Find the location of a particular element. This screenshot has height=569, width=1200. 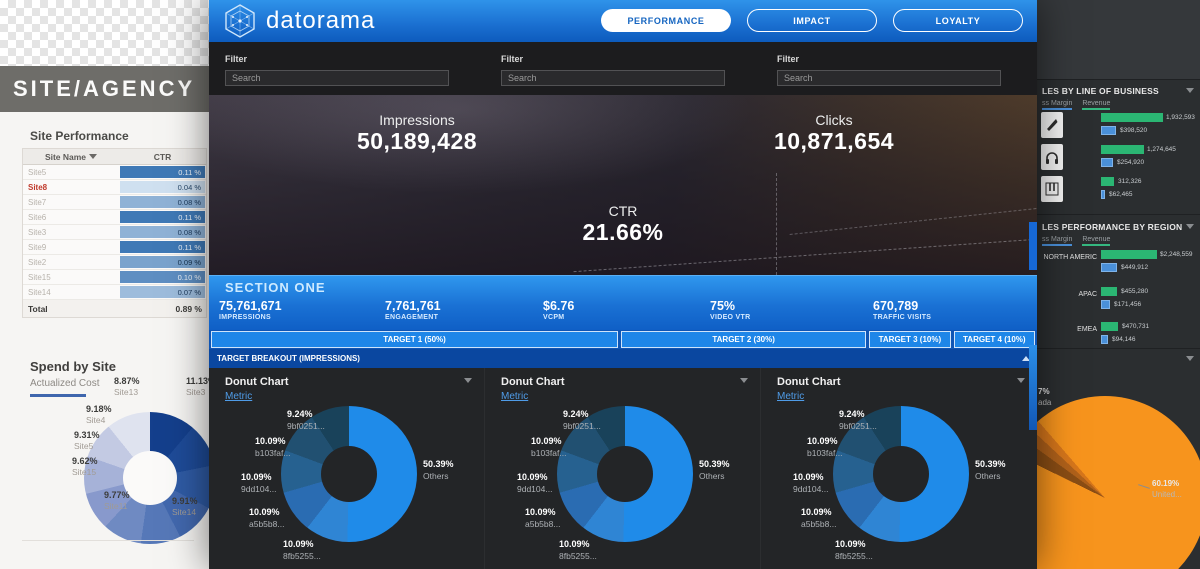

target-2-button: TARGET 2 (30%) is located at coordinates (744, 339).